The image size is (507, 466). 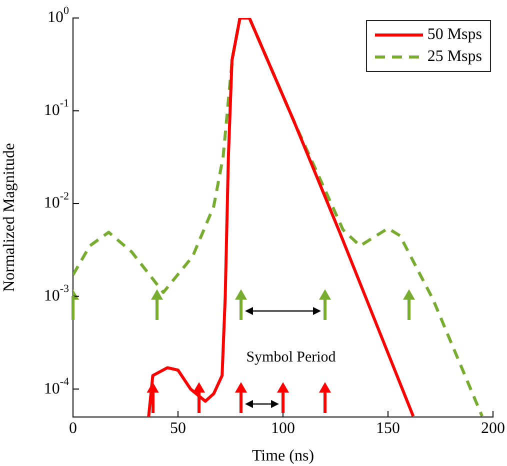 I want to click on legend-label: 50 Msps, so click(x=454, y=35).